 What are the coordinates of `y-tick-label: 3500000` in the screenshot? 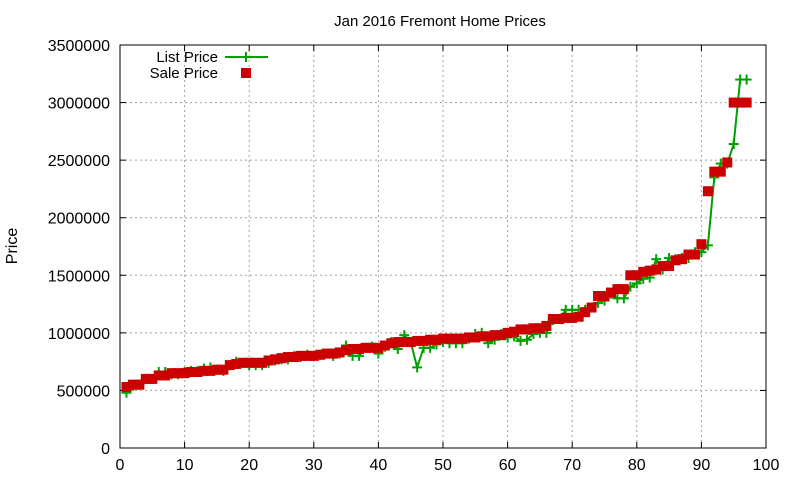 It's located at (79, 46).